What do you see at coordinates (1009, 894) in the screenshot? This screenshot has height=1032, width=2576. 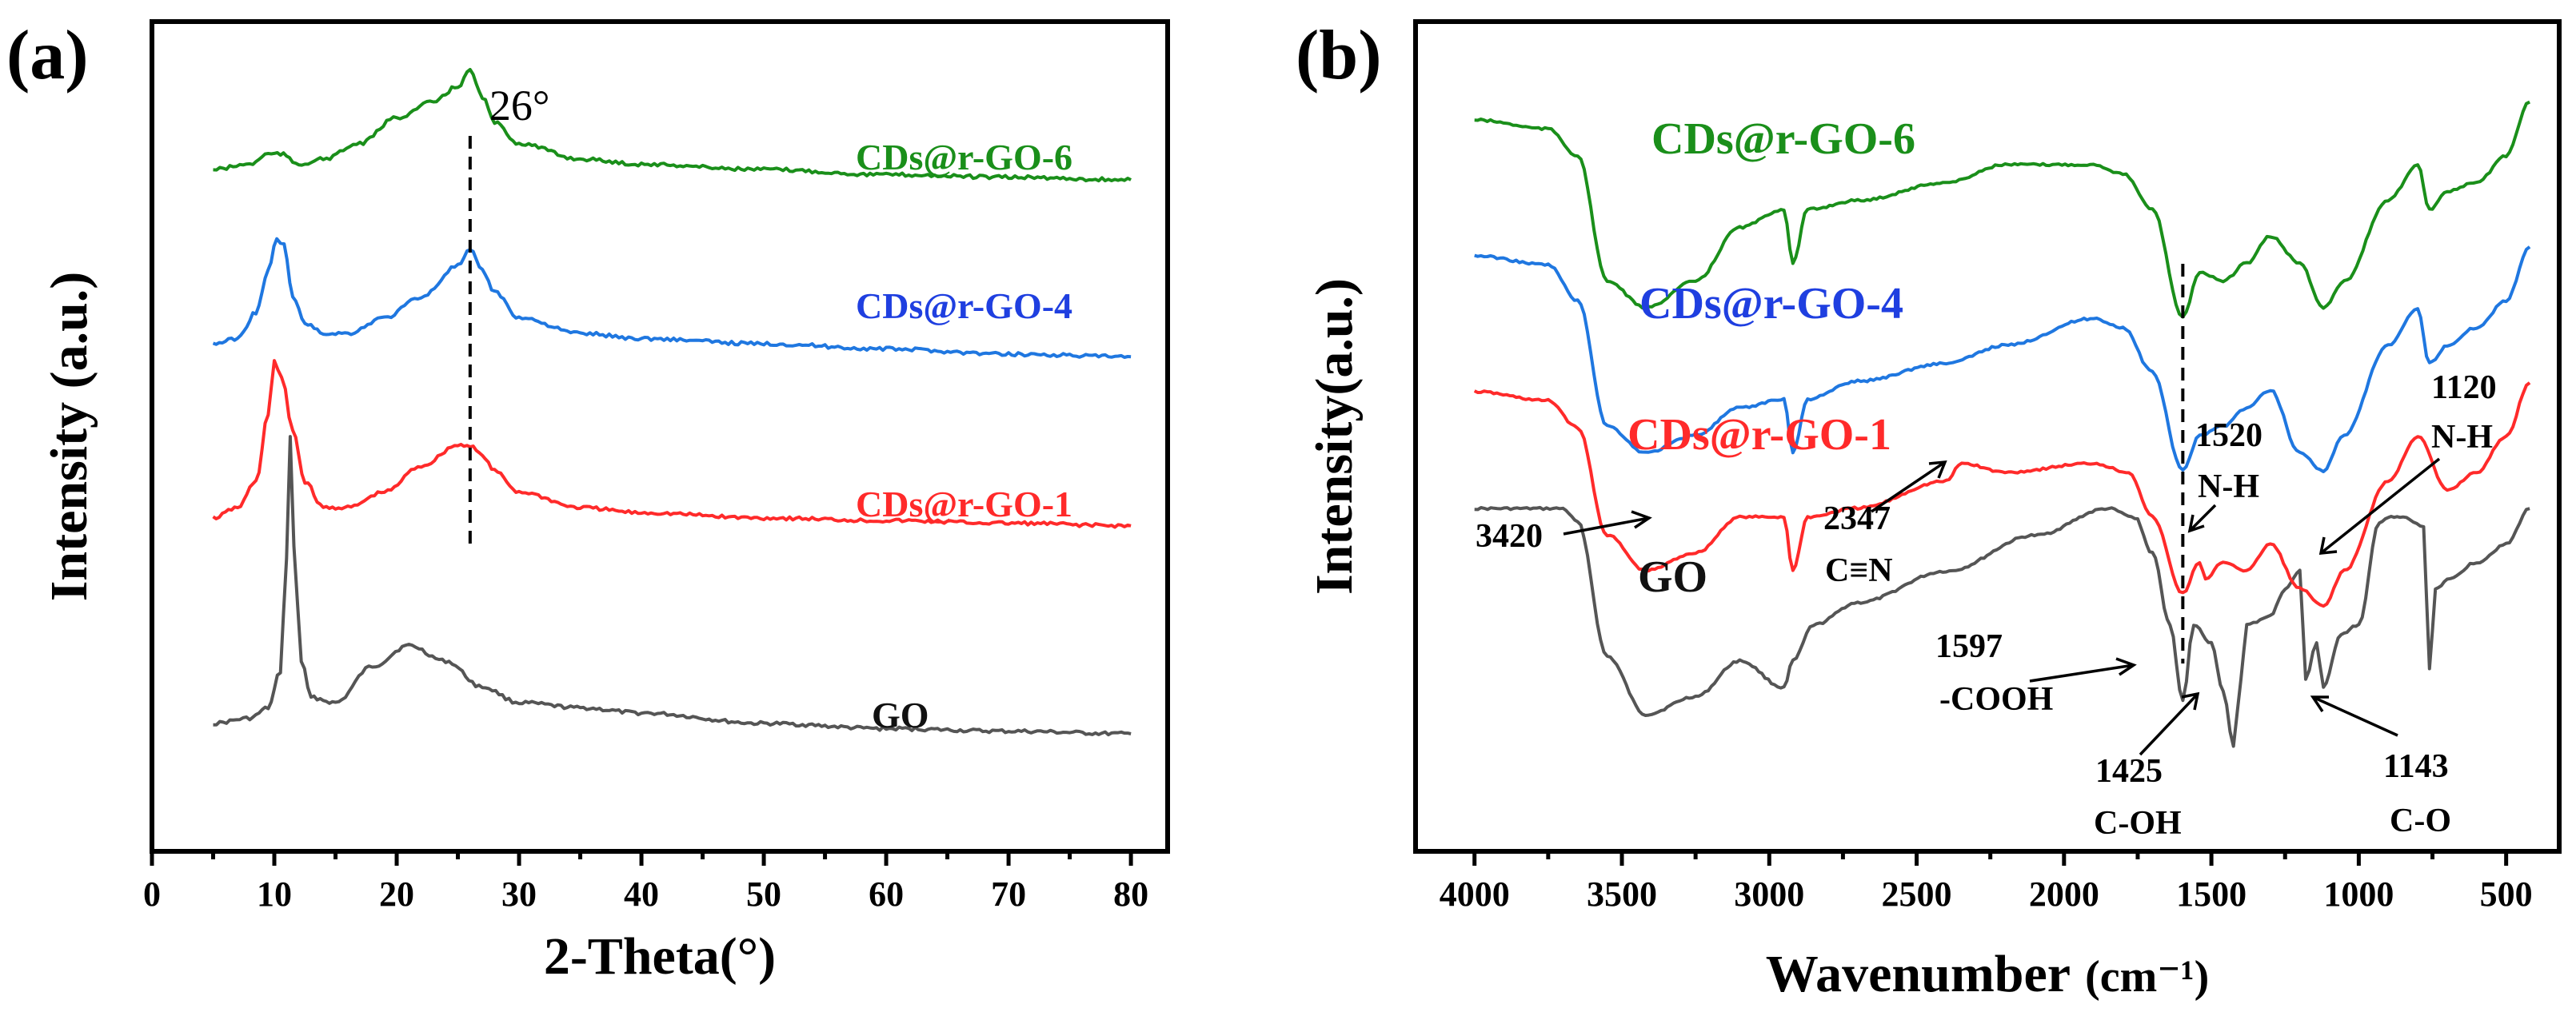 I see `x-tick-label-70: 70` at bounding box center [1009, 894].